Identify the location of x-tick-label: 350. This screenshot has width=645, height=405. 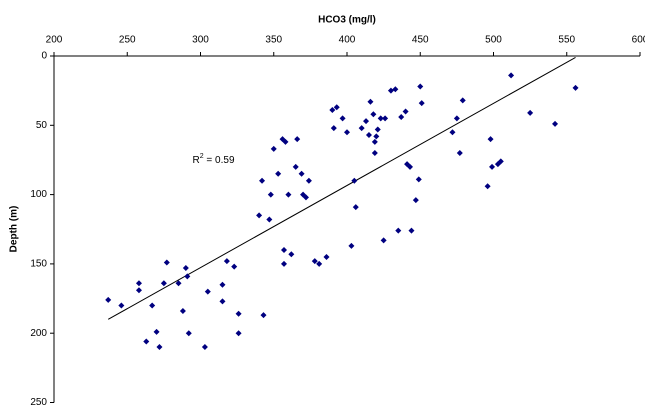
(273, 40).